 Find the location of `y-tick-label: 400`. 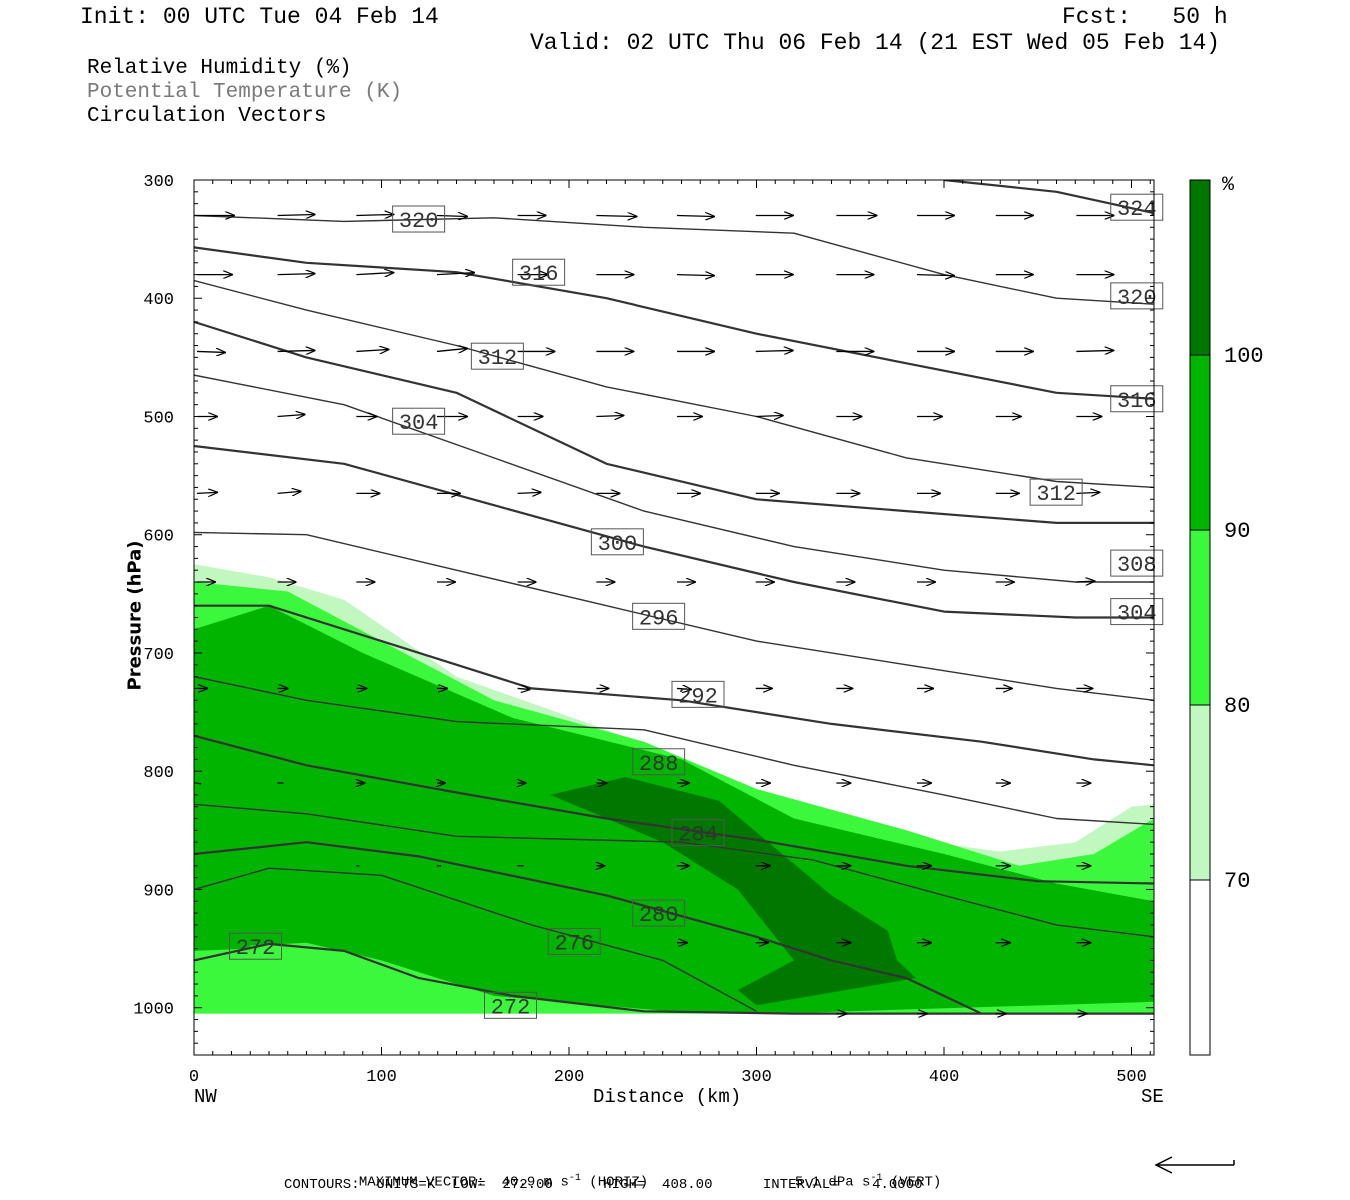

y-tick-label: 400 is located at coordinates (158, 300).